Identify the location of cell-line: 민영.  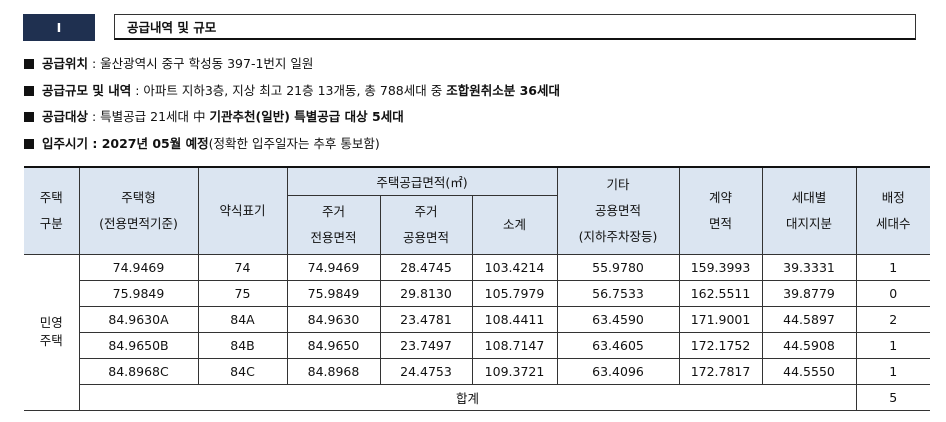
(51, 322).